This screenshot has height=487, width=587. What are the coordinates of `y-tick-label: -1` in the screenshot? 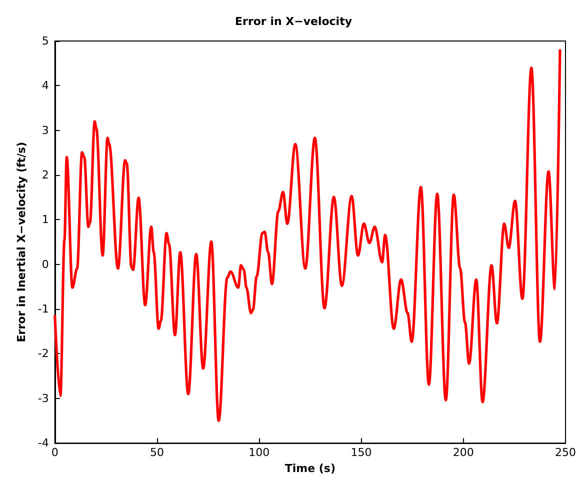 It's located at (43, 309).